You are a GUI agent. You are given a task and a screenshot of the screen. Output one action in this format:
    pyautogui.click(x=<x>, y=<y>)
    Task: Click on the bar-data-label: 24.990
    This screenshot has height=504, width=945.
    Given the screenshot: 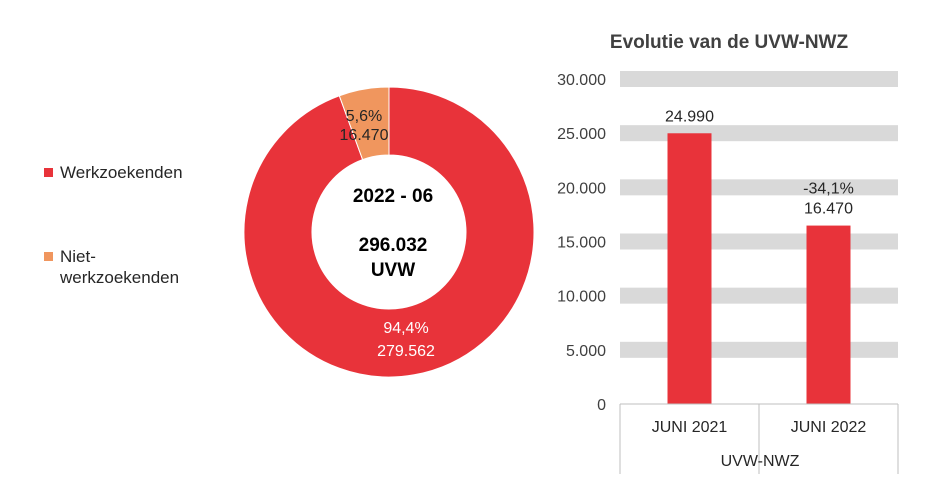 What is the action you would take?
    pyautogui.click(x=689, y=116)
    